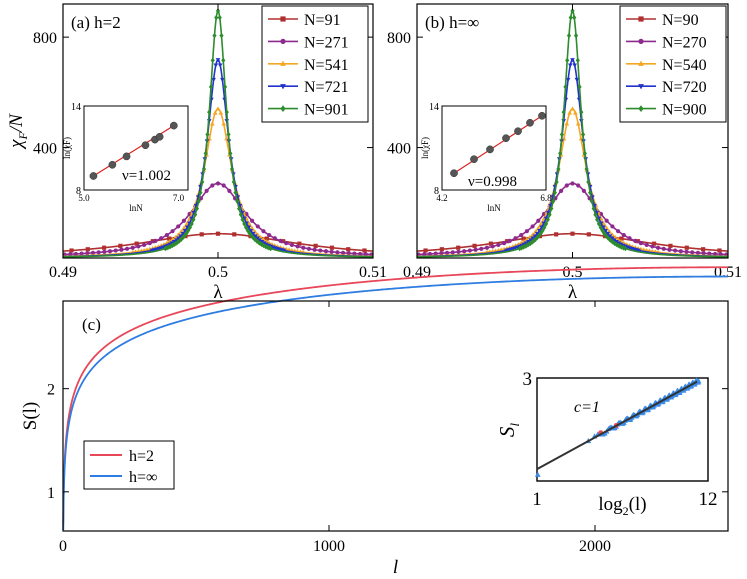 Image resolution: width=747 pixels, height=579 pixels. I want to click on x-tick-label: 2000, so click(595, 546).